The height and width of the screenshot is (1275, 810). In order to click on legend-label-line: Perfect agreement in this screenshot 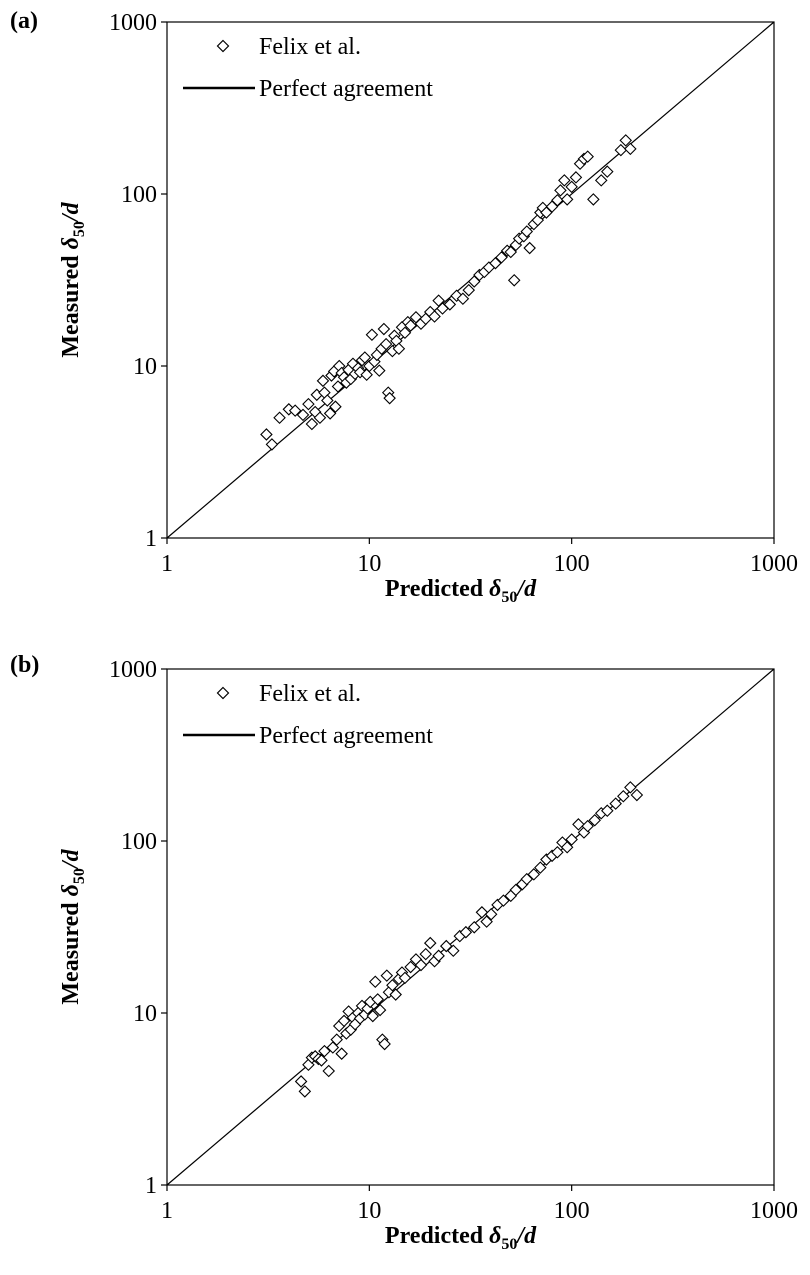, I will do `click(346, 89)`.